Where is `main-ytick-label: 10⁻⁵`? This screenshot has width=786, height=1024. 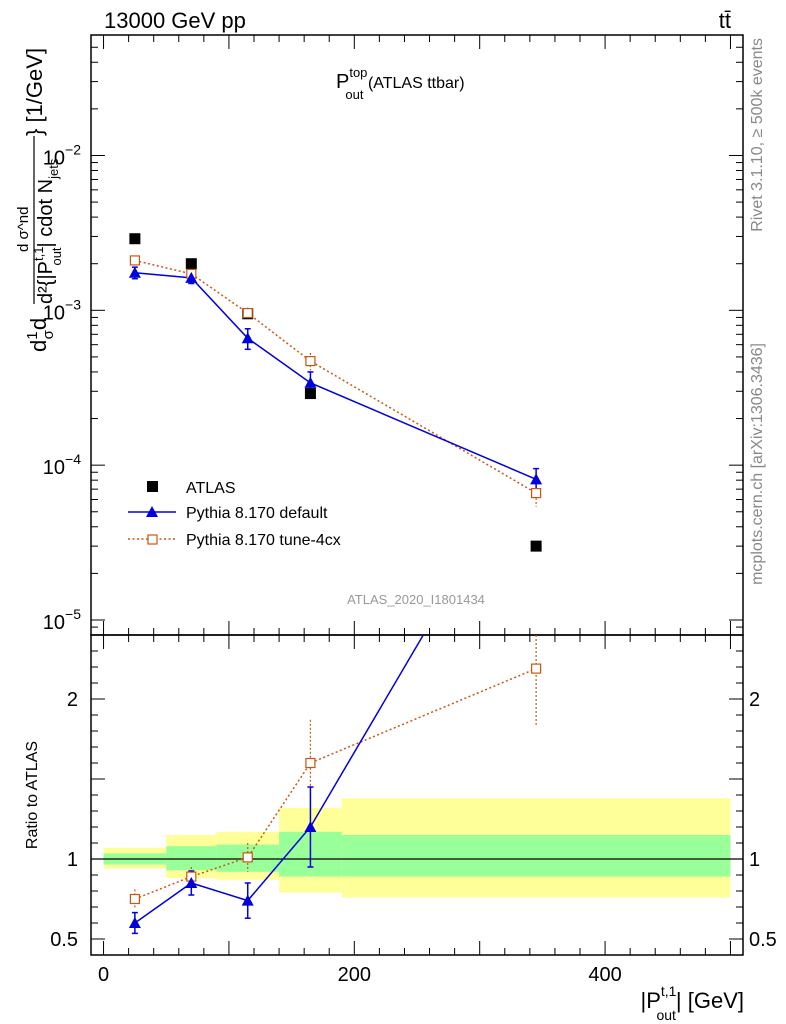 main-ytick-label: 10⁻⁵ is located at coordinates (62, 620).